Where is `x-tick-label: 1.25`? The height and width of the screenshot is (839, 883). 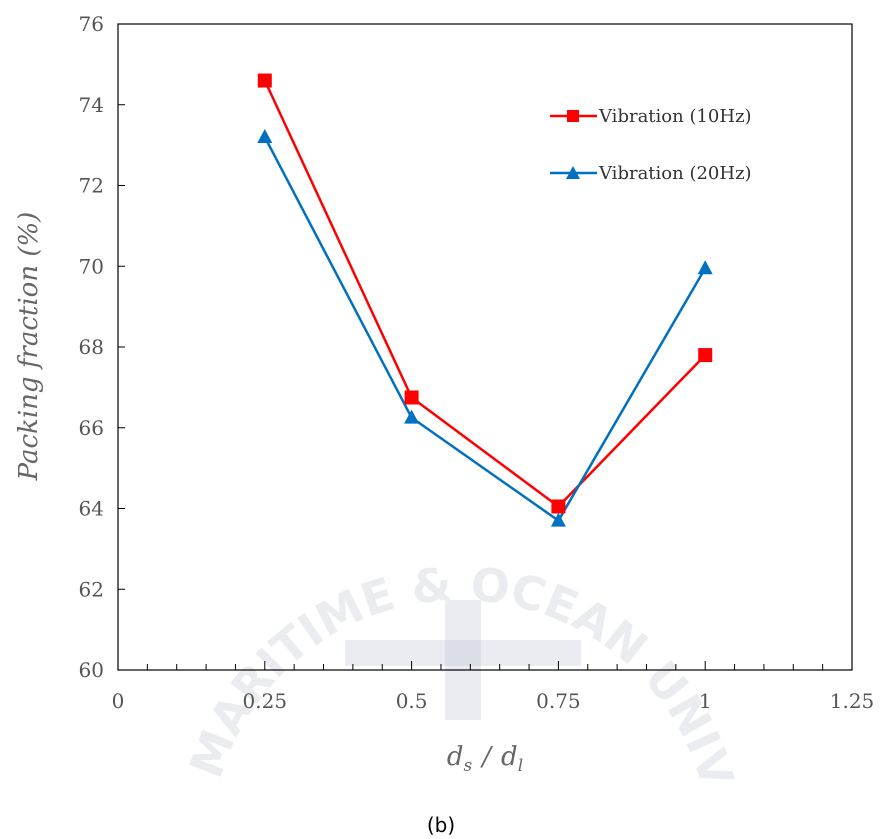 x-tick-label: 1.25 is located at coordinates (852, 701).